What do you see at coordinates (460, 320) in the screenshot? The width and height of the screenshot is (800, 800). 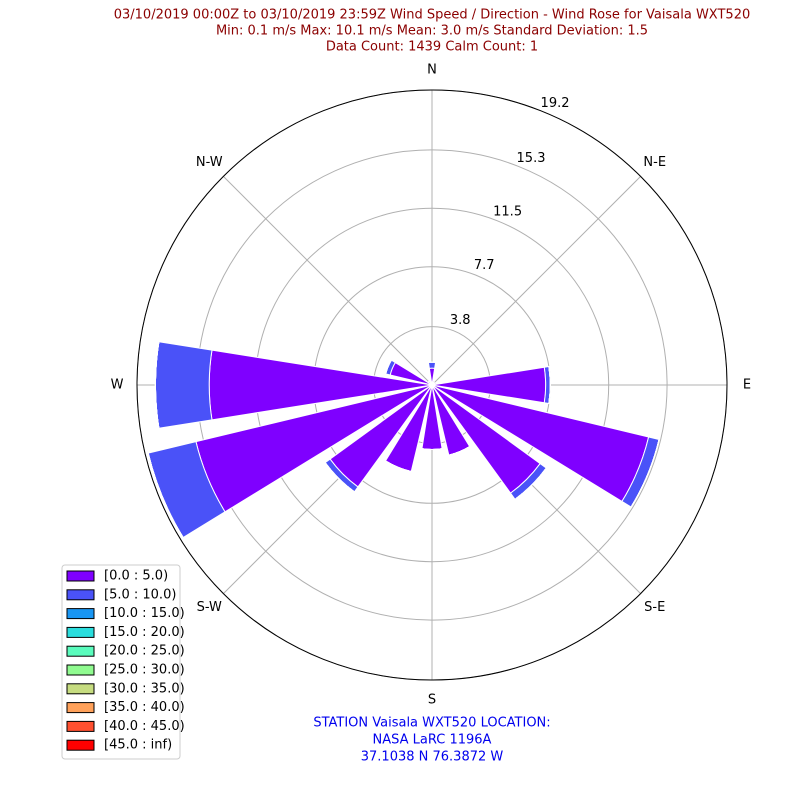 I see `r-tick-label: 3.8` at bounding box center [460, 320].